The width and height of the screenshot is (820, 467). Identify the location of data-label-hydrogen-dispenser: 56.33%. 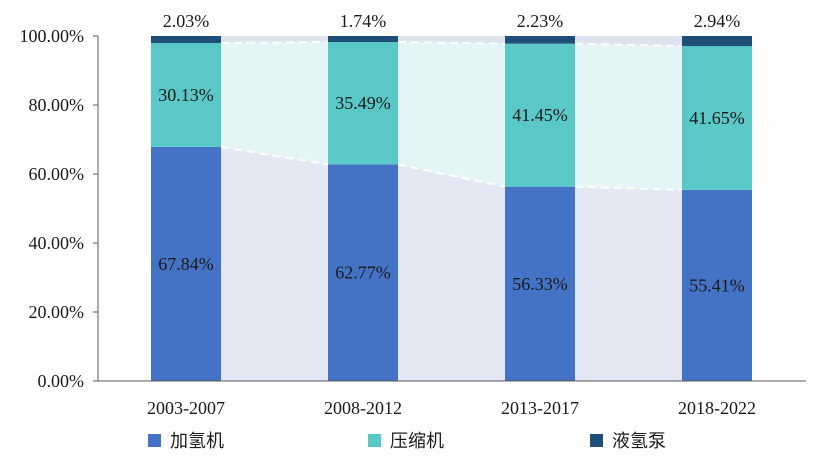
(540, 284).